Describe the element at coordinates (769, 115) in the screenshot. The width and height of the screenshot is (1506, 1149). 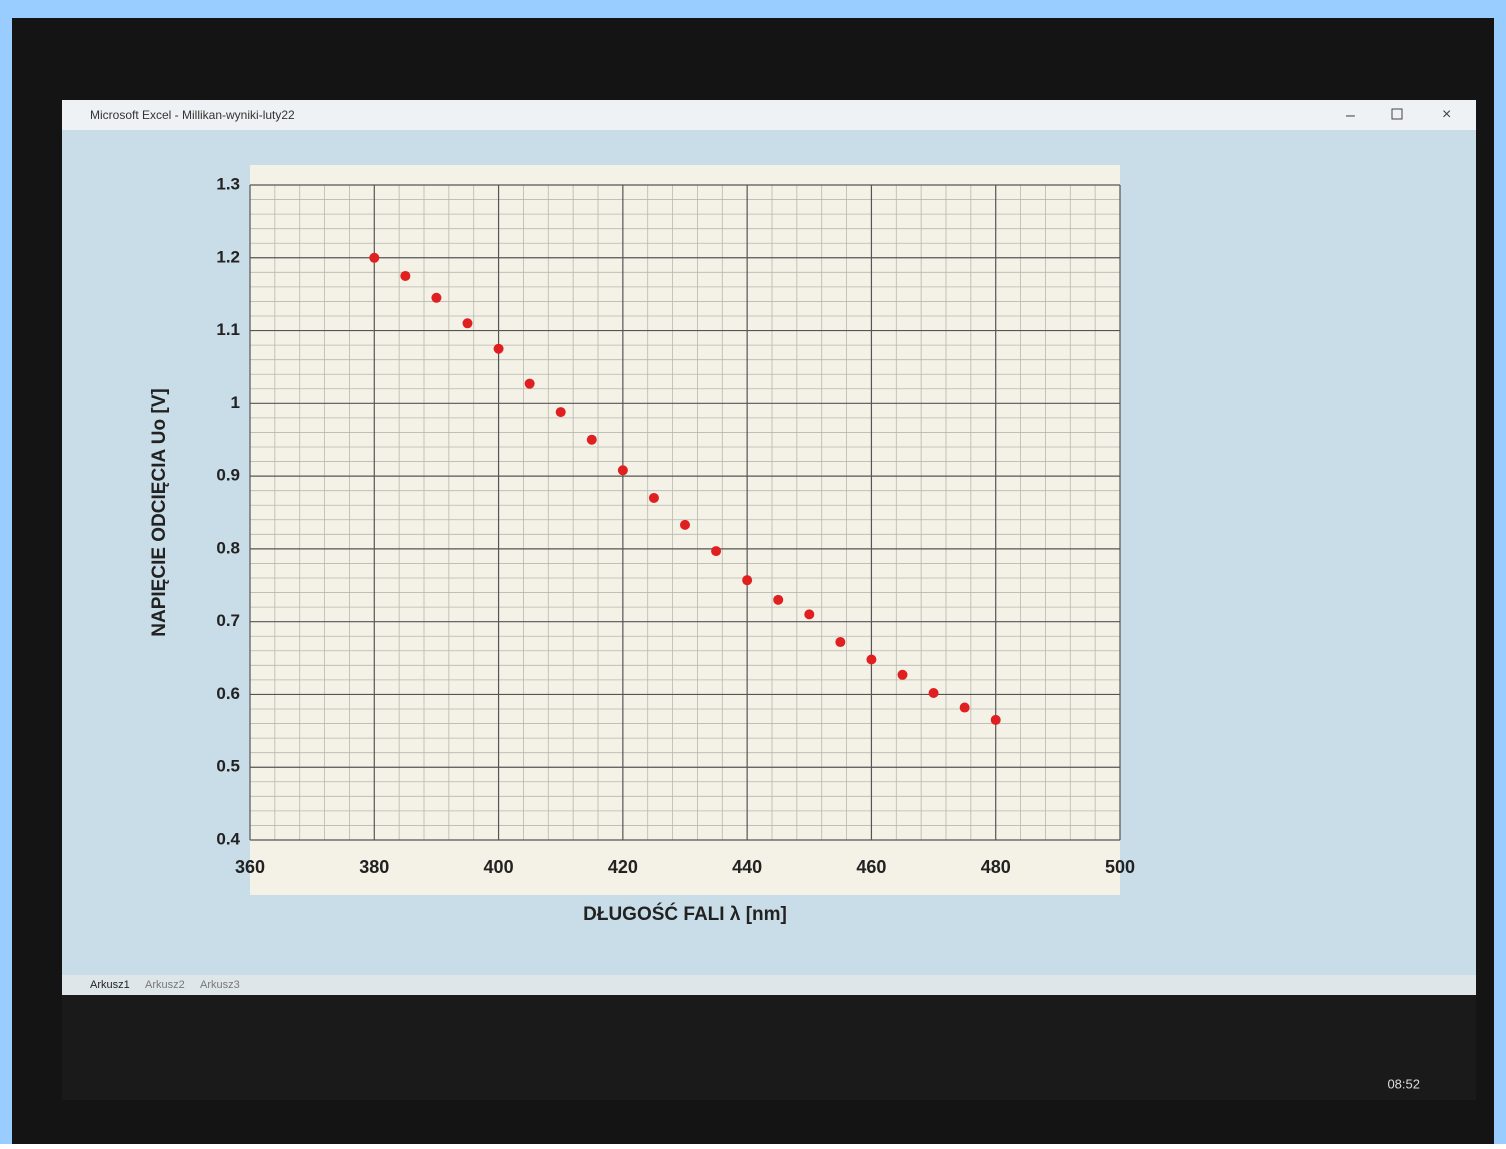
I see `title-bar` at that location.